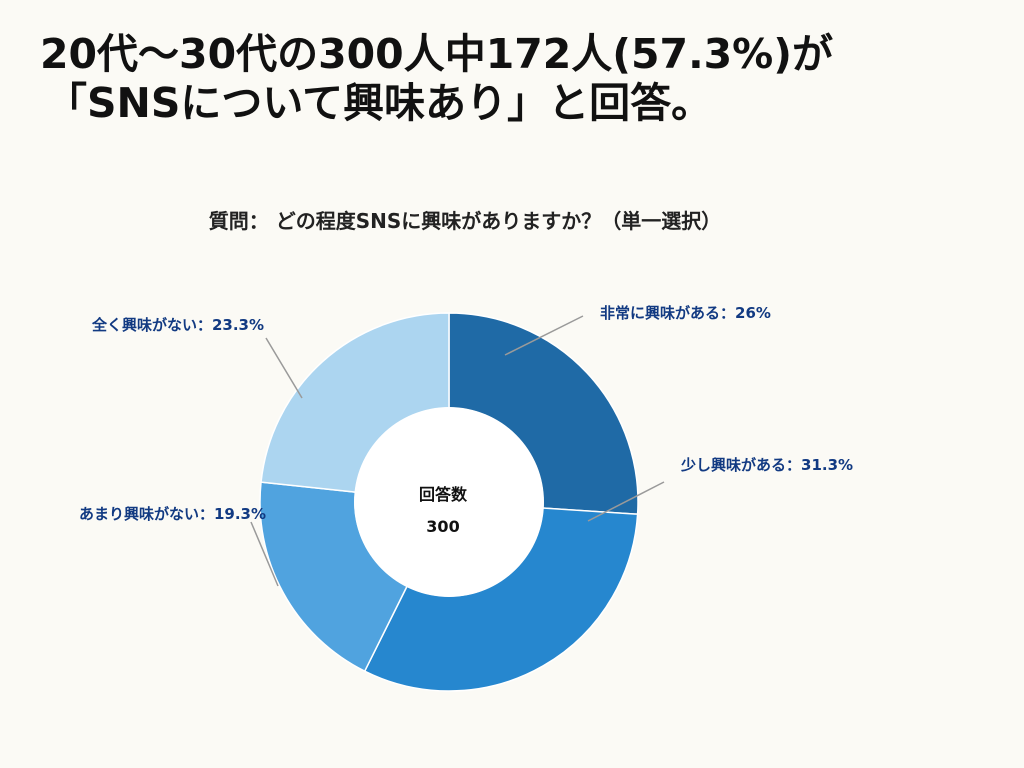 This screenshot has width=1024, height=768. Describe the element at coordinates (766, 465) in the screenshot. I see `slice-label-2: 少し興味がある：31.3%` at that location.